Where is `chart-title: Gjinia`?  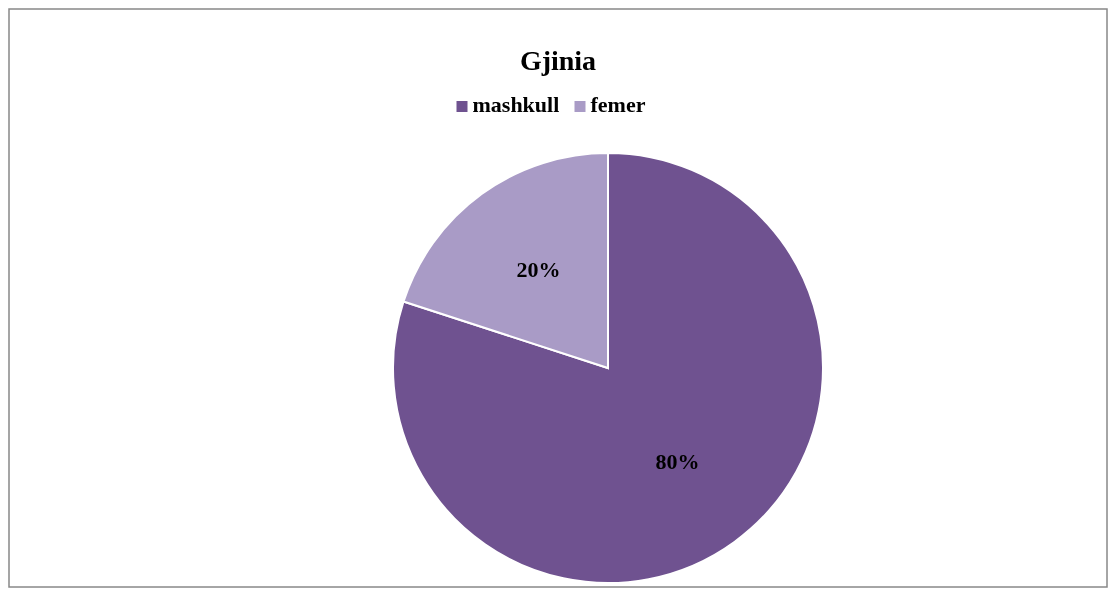 chart-title: Gjinia is located at coordinates (558, 60).